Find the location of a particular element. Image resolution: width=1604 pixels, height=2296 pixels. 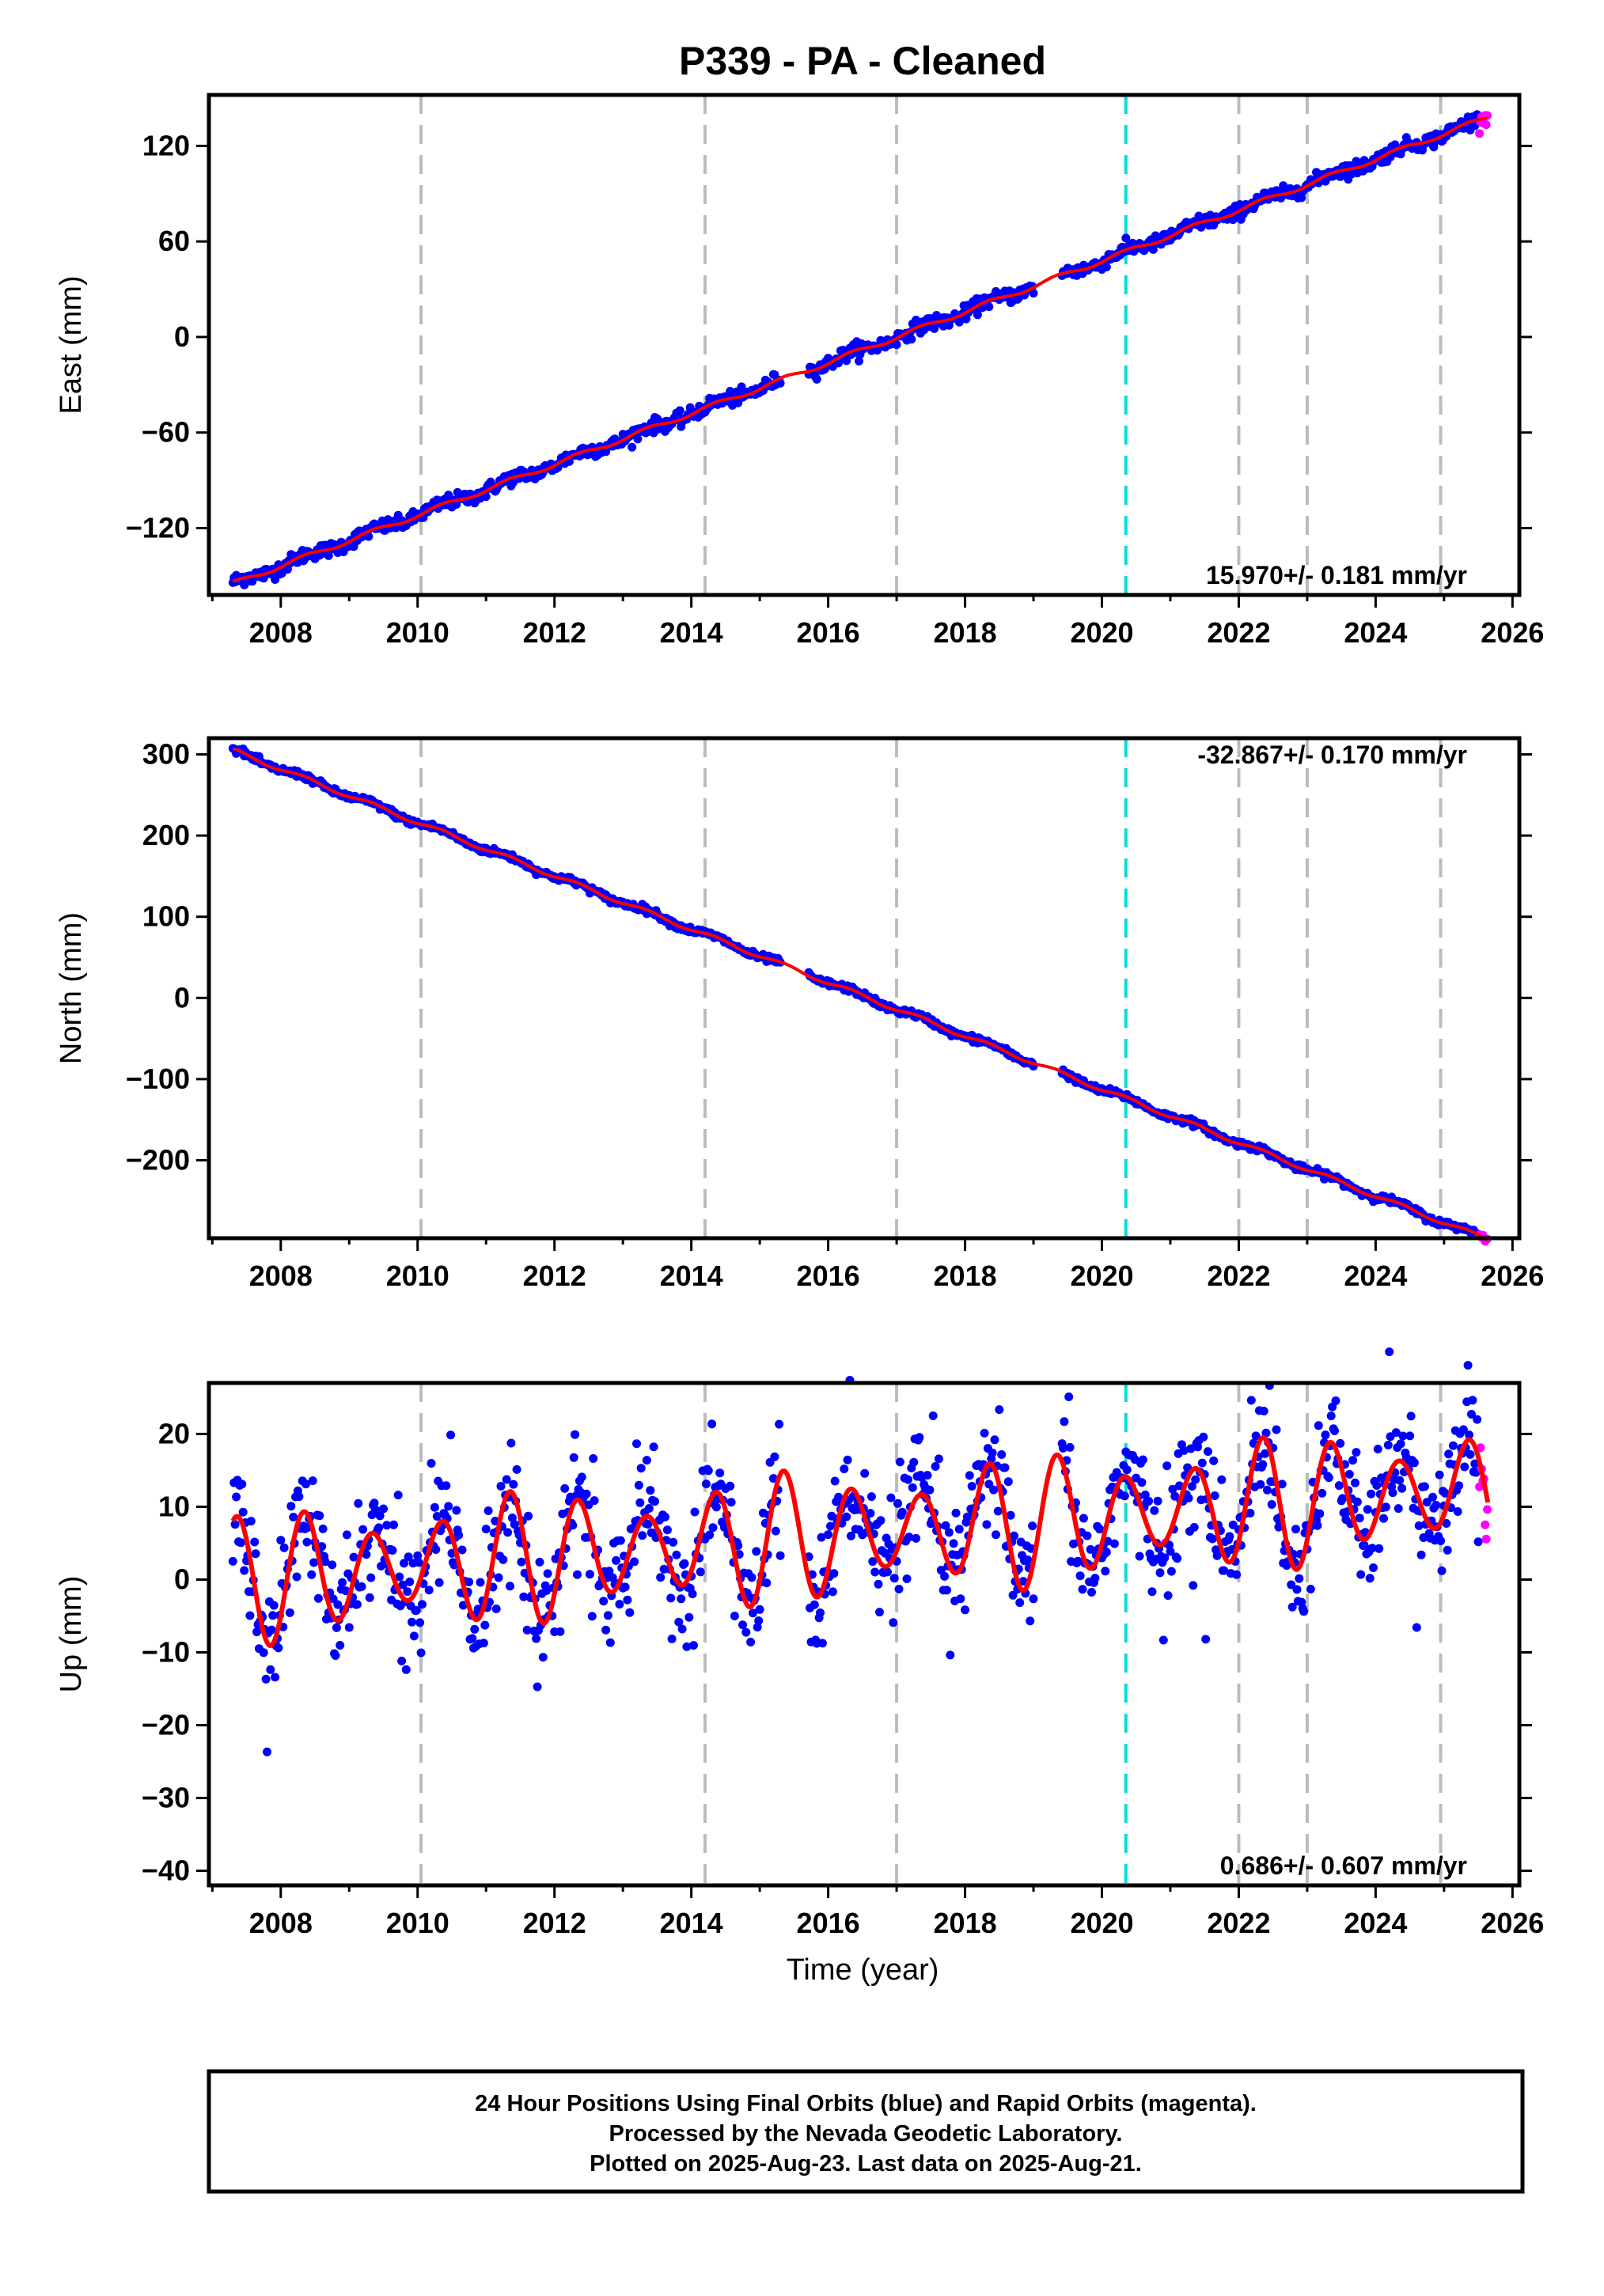

north-y-tick-label: 100 is located at coordinates (166, 917).